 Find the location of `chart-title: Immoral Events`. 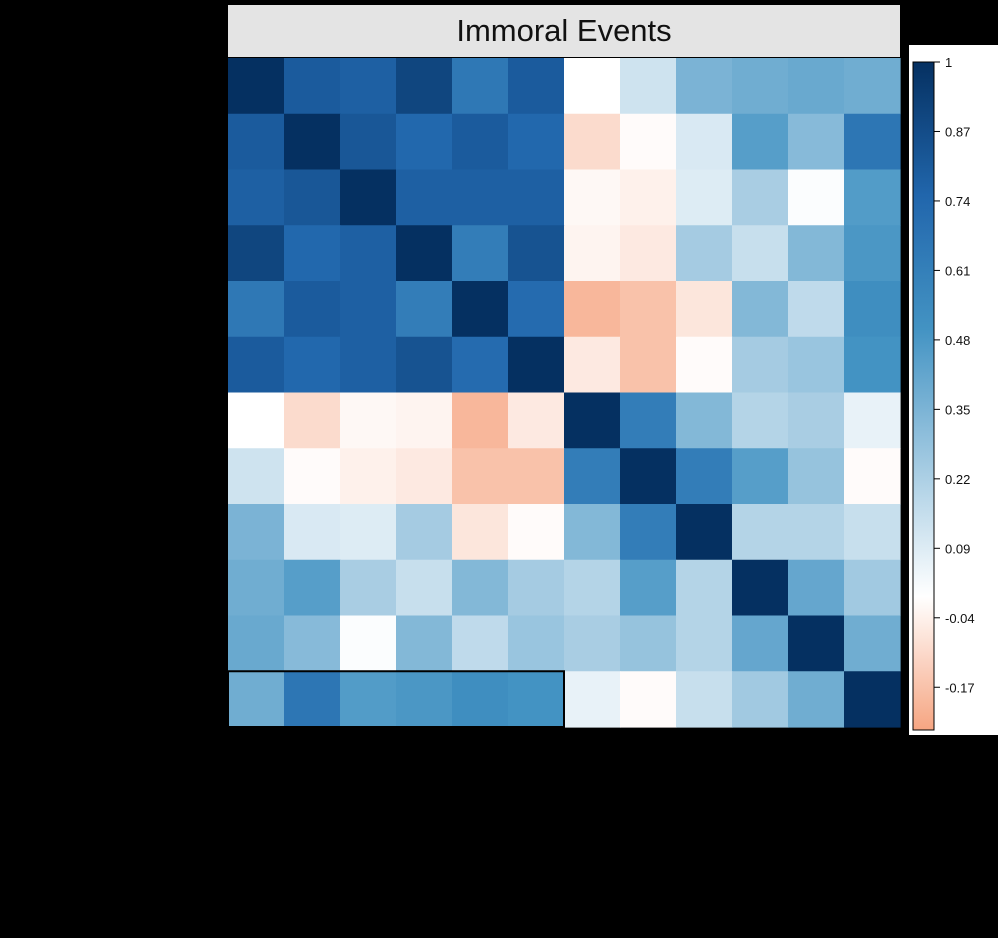

chart-title: Immoral Events is located at coordinates (564, 30).